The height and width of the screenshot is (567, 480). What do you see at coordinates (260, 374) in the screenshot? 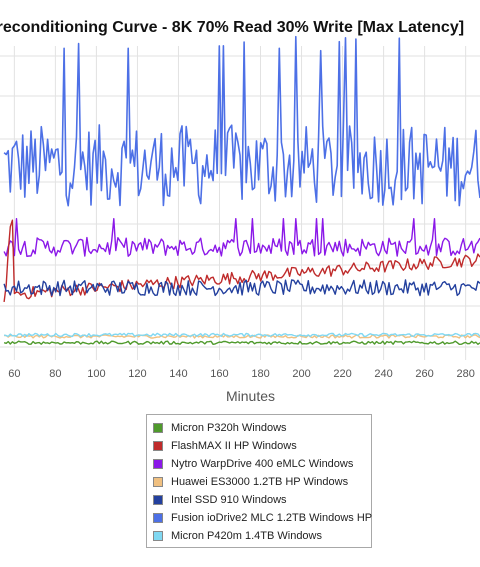
I see `x-tick-label-180: 180` at bounding box center [260, 374].